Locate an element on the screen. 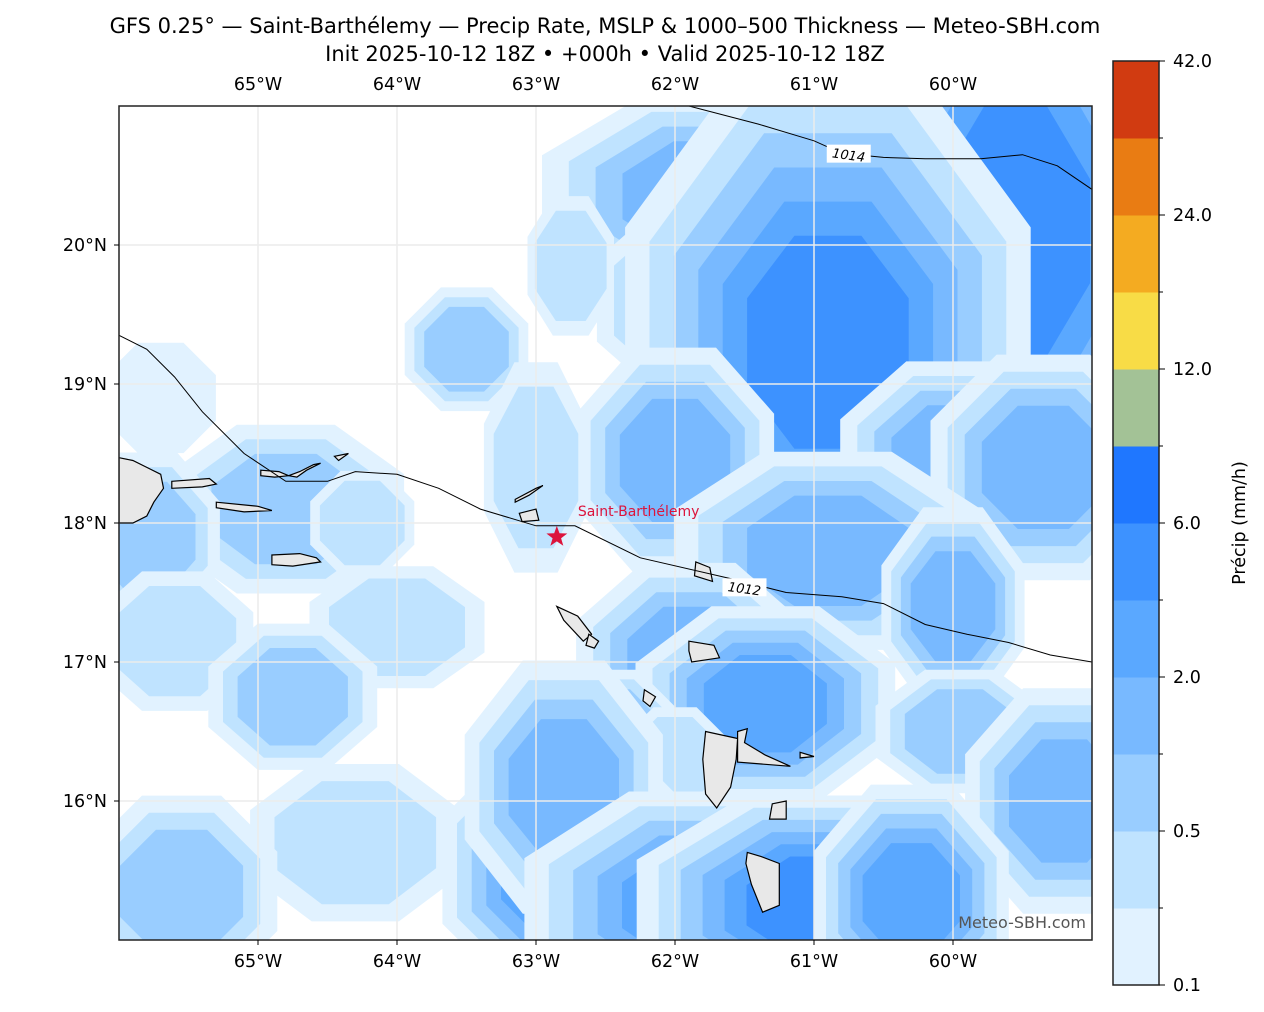 The height and width of the screenshot is (1012, 1264). island-st-john-tortola is located at coordinates (303, 470).